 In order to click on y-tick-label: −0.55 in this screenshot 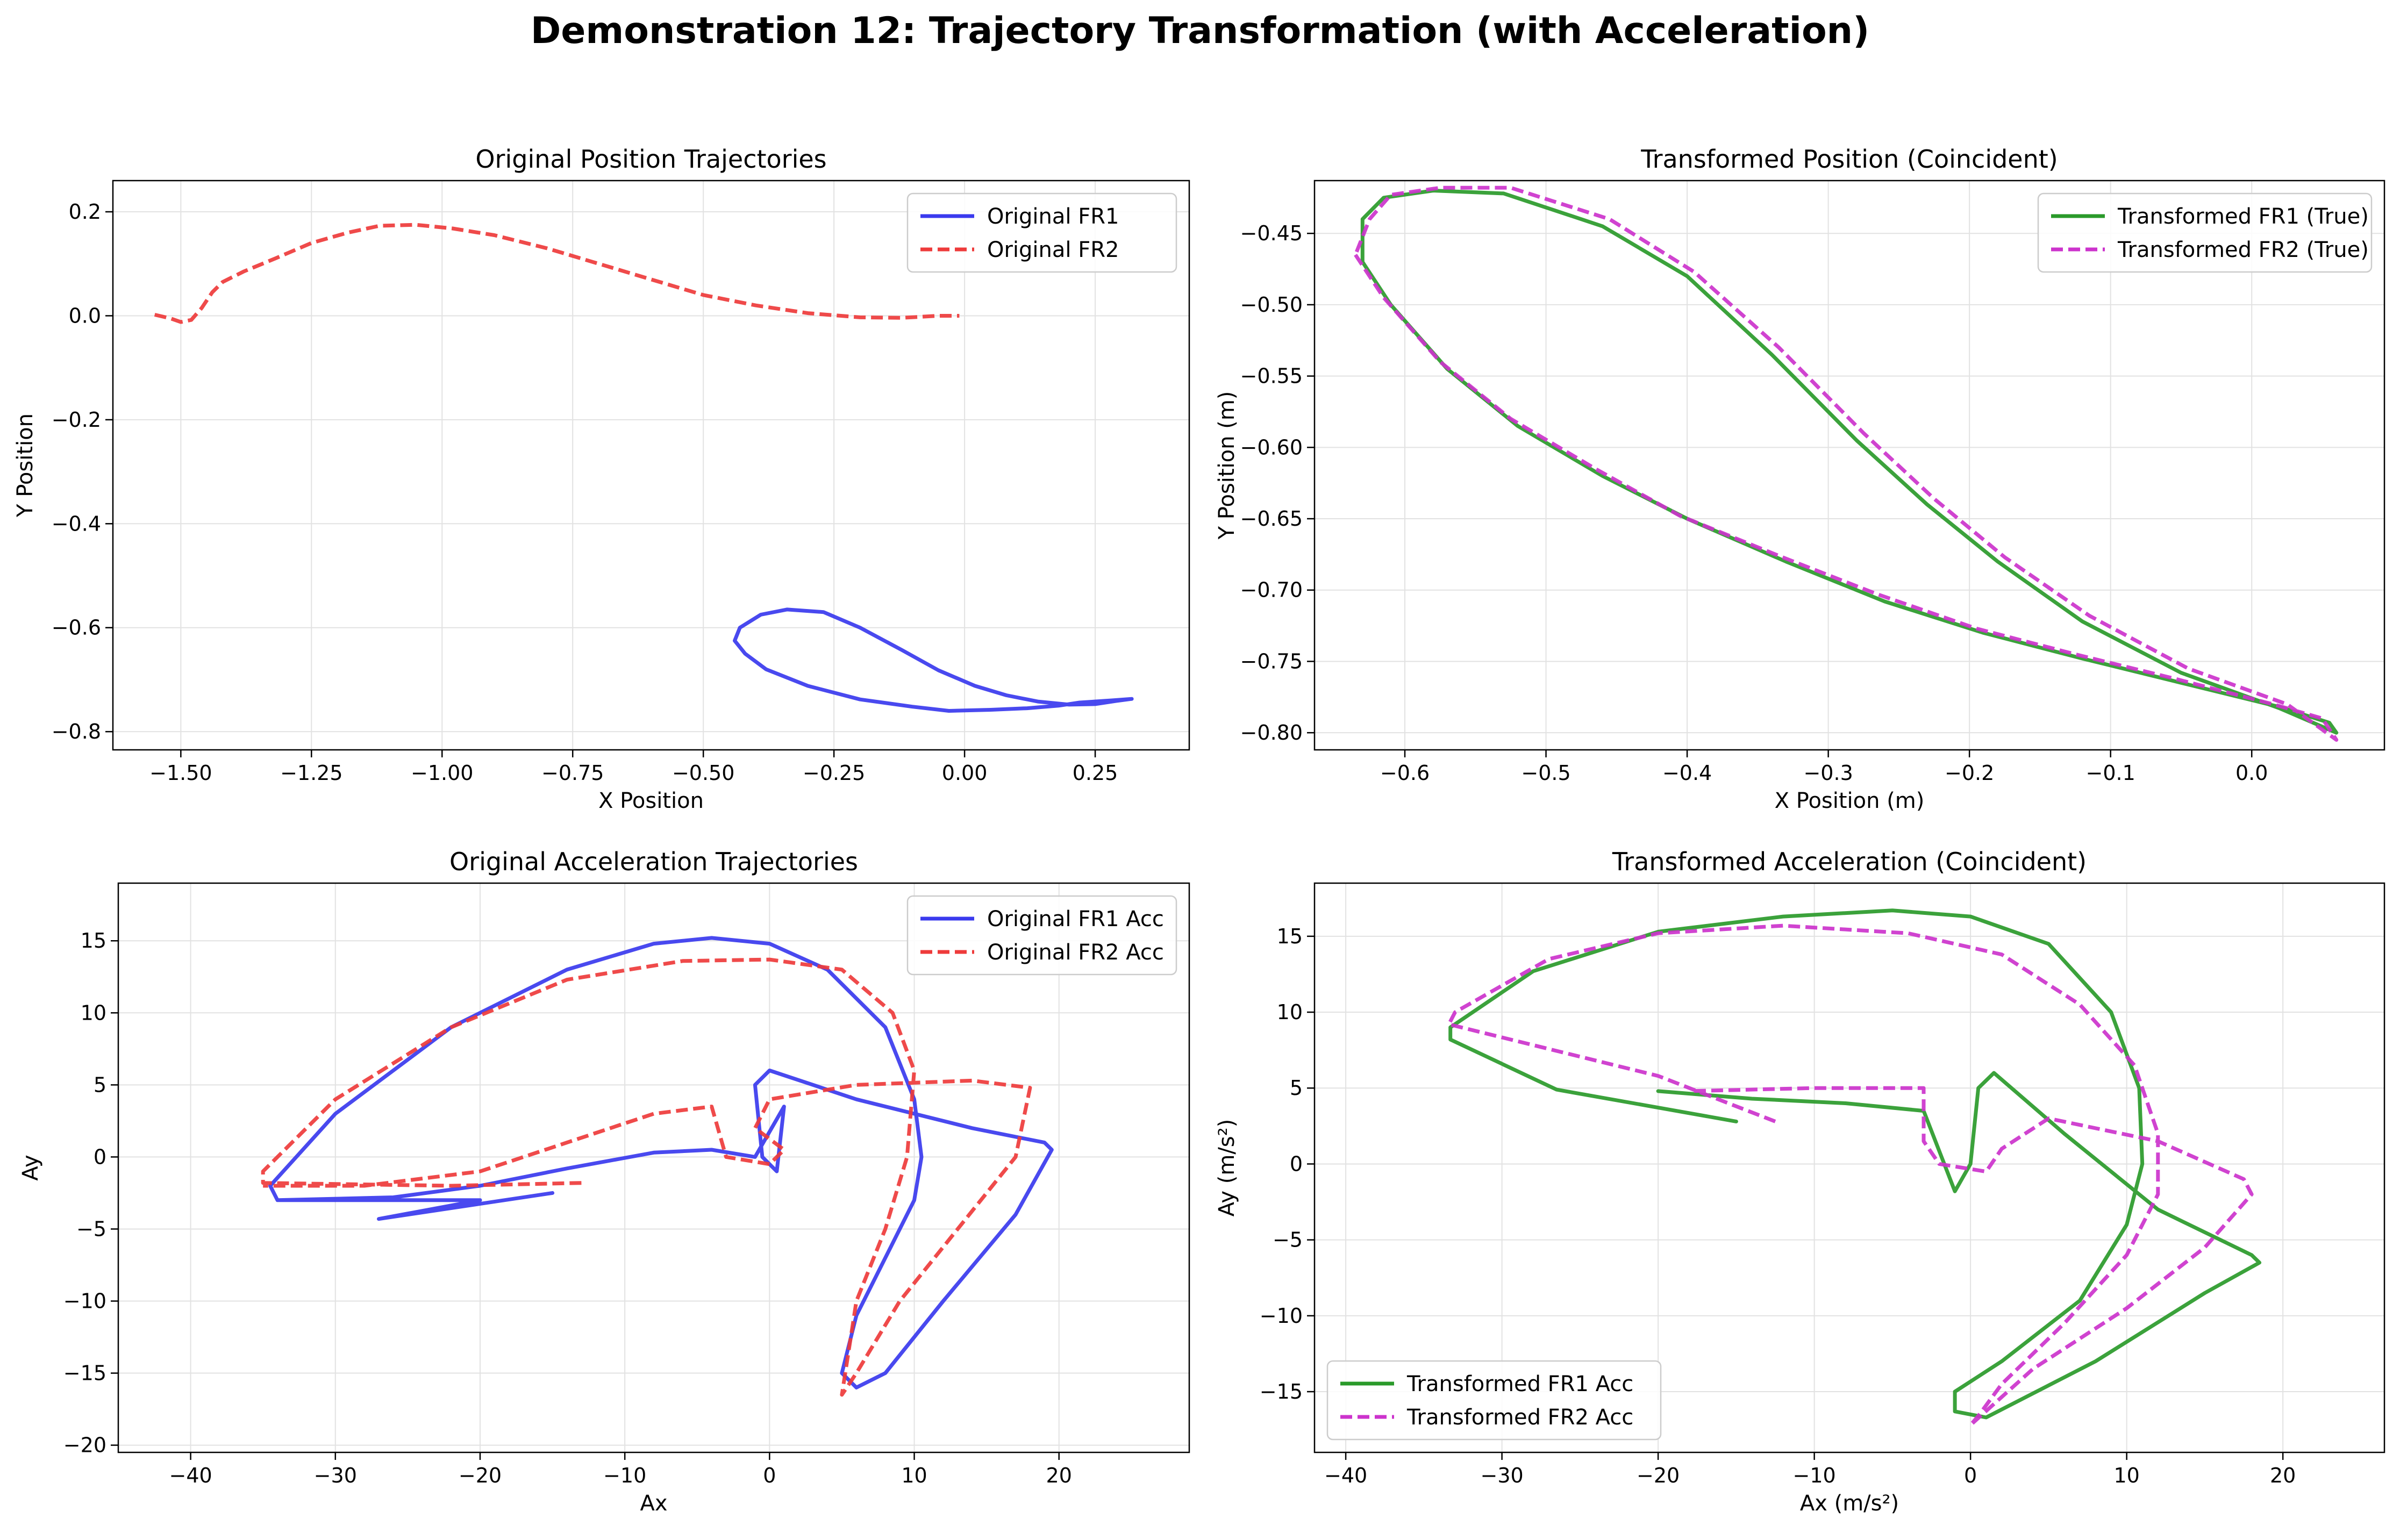, I will do `click(1271, 376)`.